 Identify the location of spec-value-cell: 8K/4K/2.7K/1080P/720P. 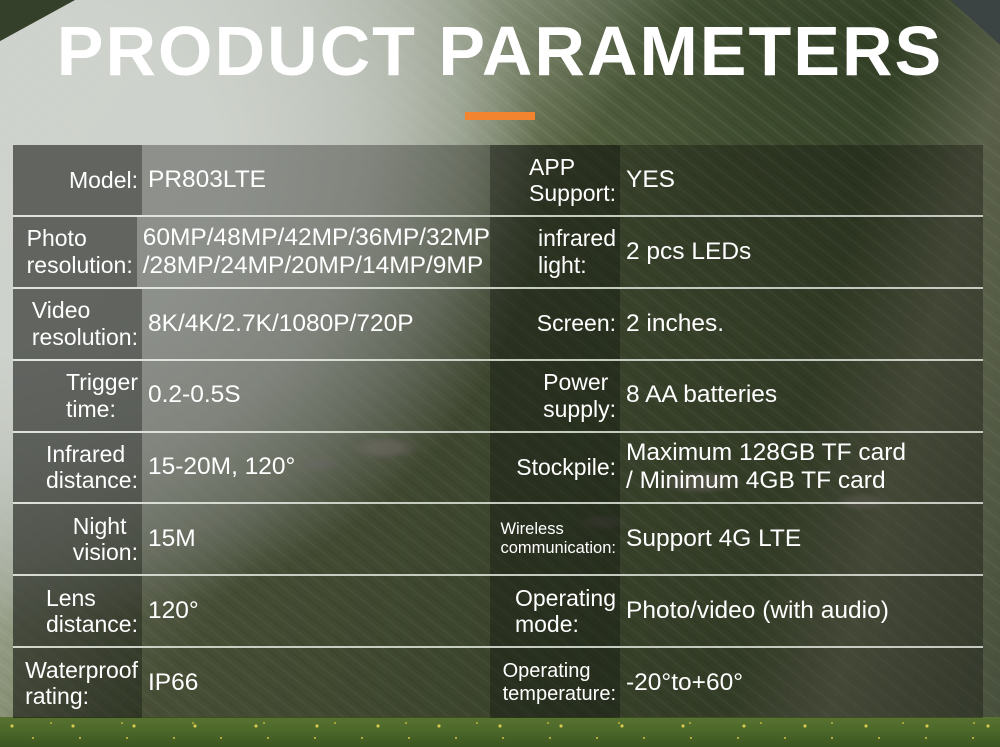
(316, 323).